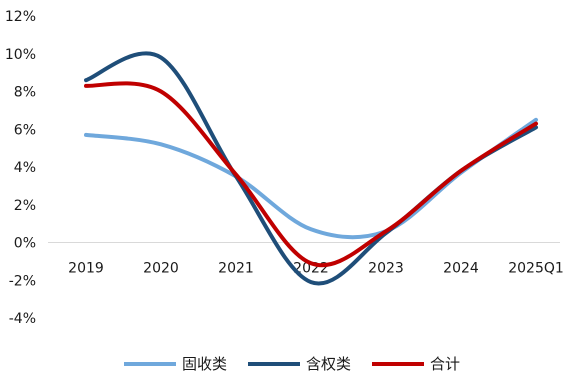  Describe the element at coordinates (22, 281) in the screenshot. I see `y-tick-label: -2%` at that location.